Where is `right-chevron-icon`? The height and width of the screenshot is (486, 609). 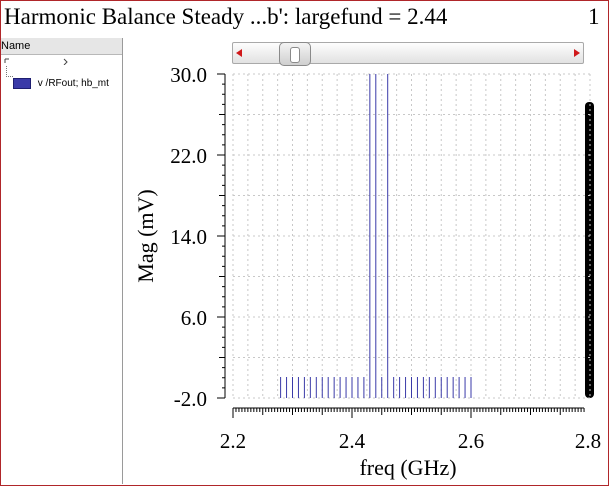
right-chevron-icon is located at coordinates (65, 61).